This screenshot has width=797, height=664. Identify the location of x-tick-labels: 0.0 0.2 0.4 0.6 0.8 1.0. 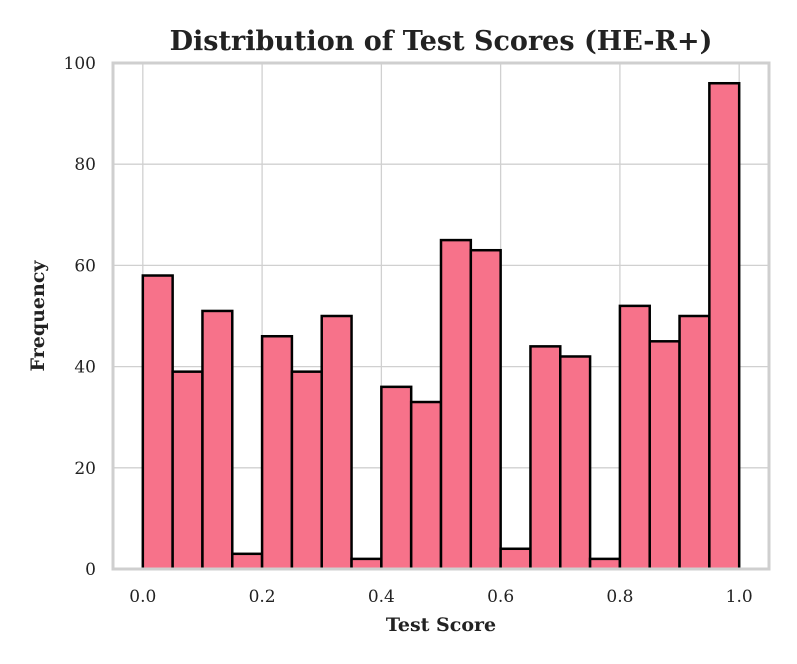
(440, 597).